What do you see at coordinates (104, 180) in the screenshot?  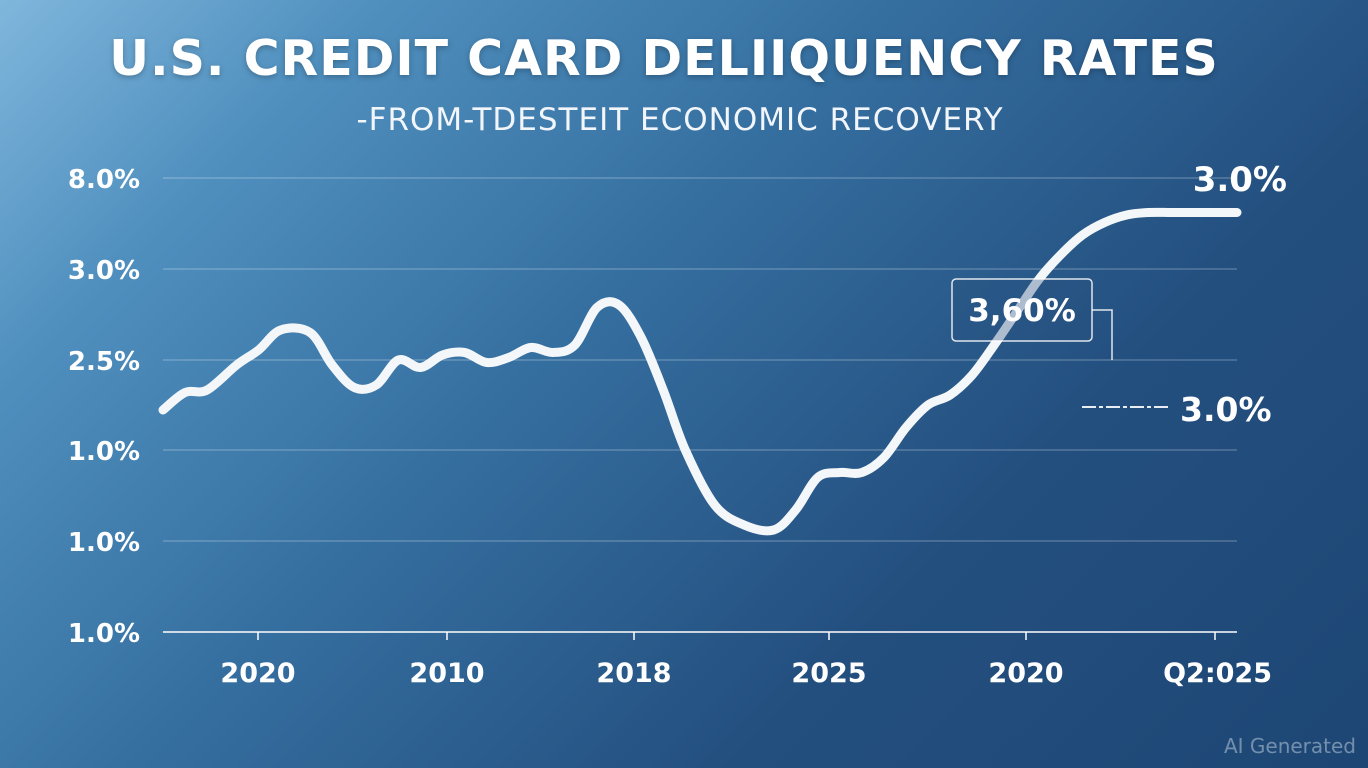 I see `y-tick-label: 8.0%` at bounding box center [104, 180].